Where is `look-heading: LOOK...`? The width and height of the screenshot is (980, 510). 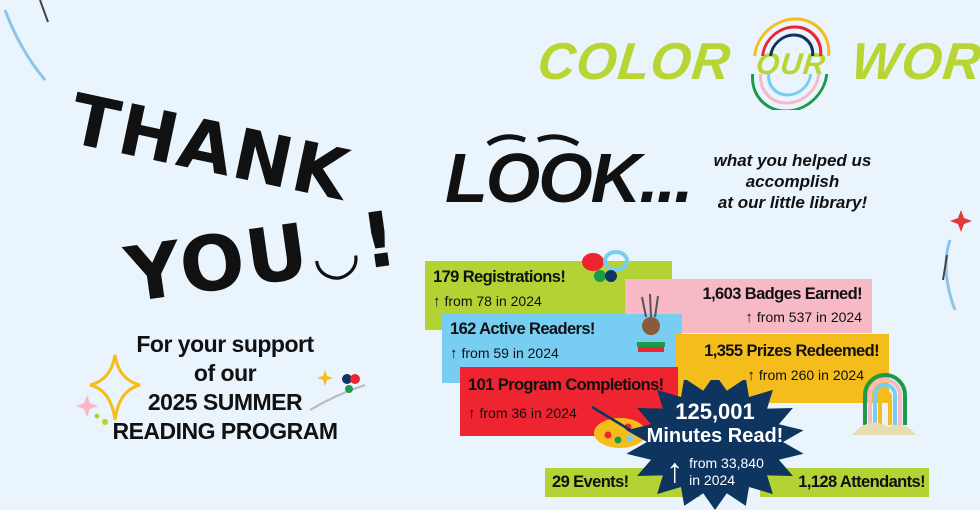
look-heading: LOOK... is located at coordinates (569, 178).